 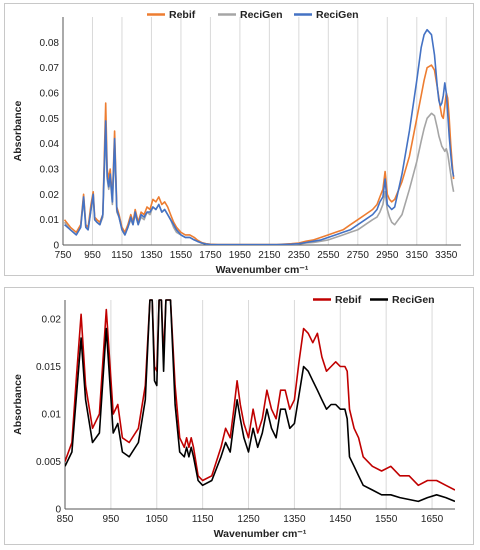 What do you see at coordinates (210, 255) in the screenshot?
I see `x-tick-label: 1750` at bounding box center [210, 255].